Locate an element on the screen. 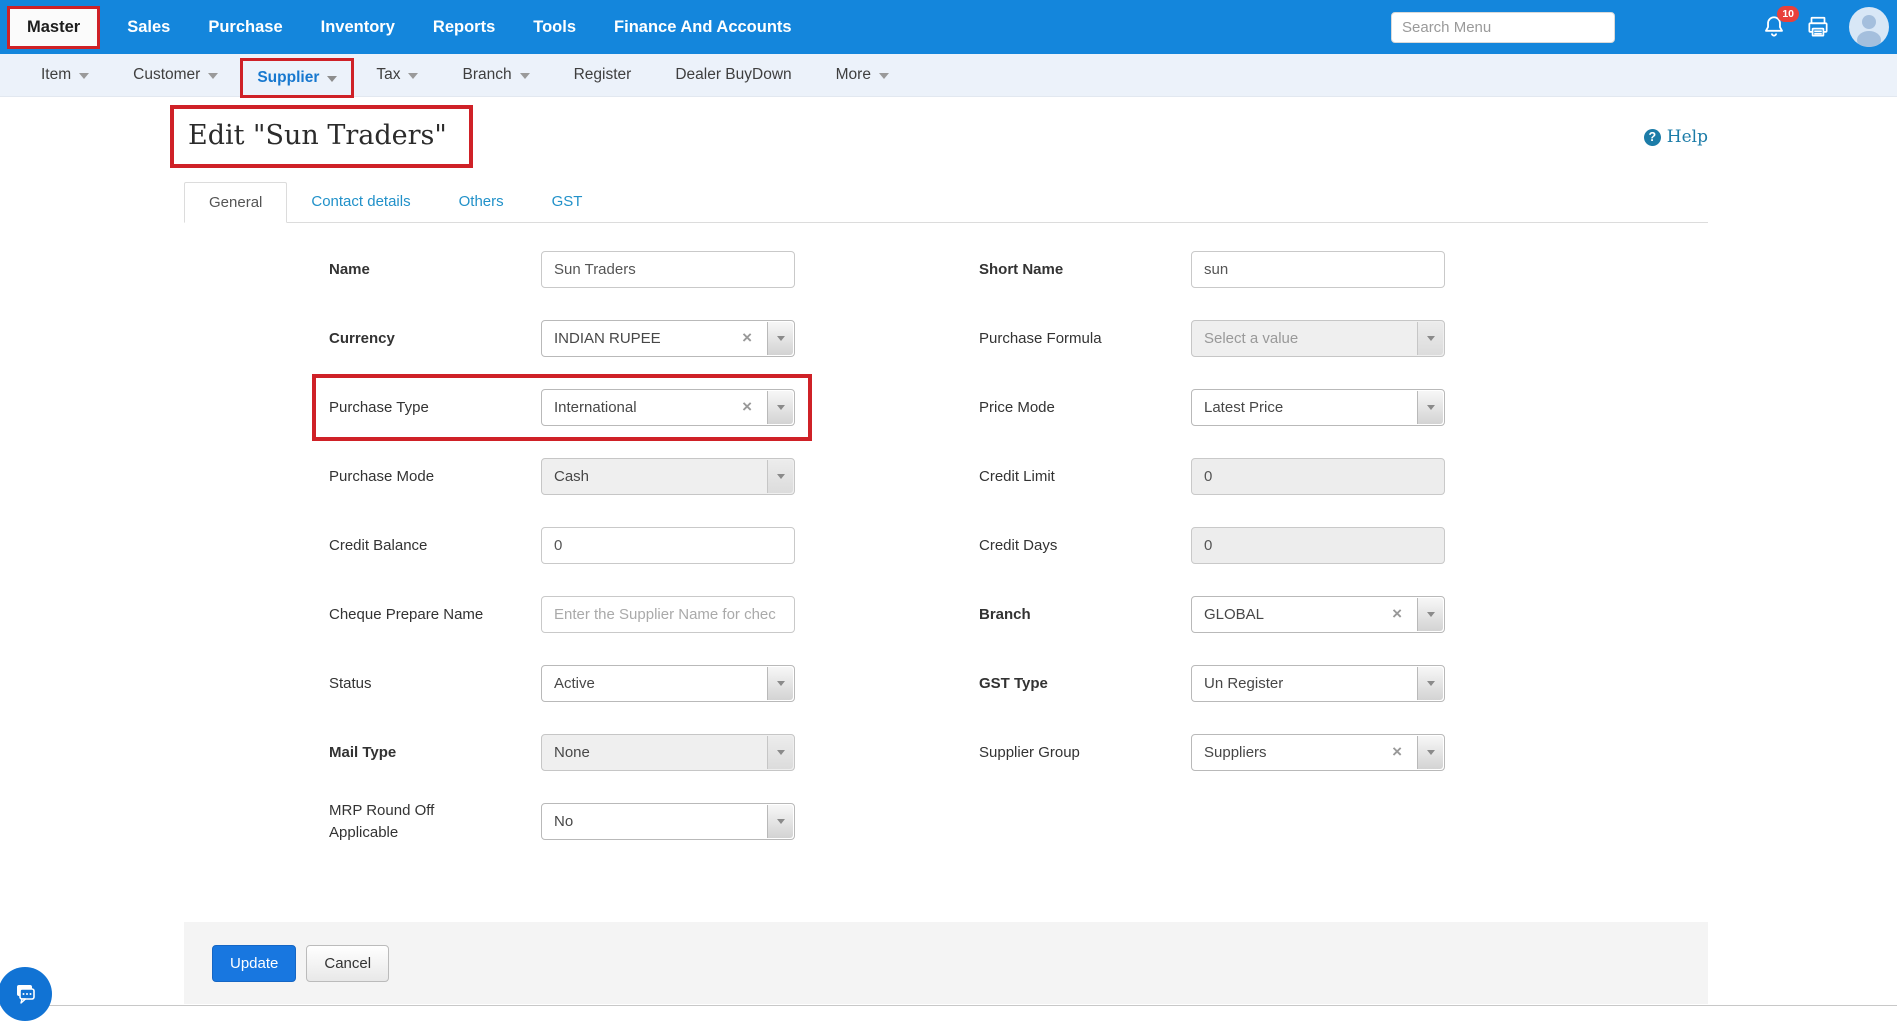 Image resolution: width=1897 pixels, height=1021 pixels. field-label-credit-balance: Credit Balance is located at coordinates (378, 545).